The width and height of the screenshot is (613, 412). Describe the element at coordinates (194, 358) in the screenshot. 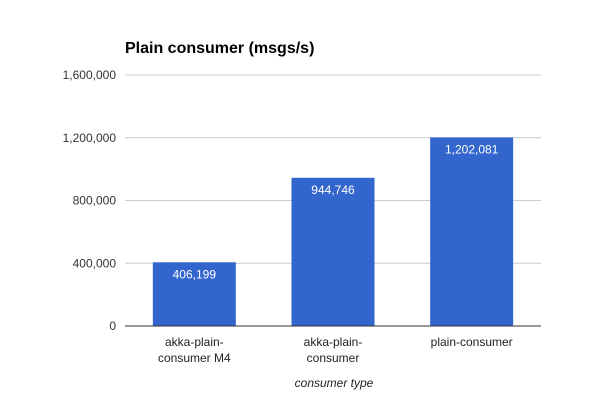

I see `x-category-label: consumer M4` at that location.